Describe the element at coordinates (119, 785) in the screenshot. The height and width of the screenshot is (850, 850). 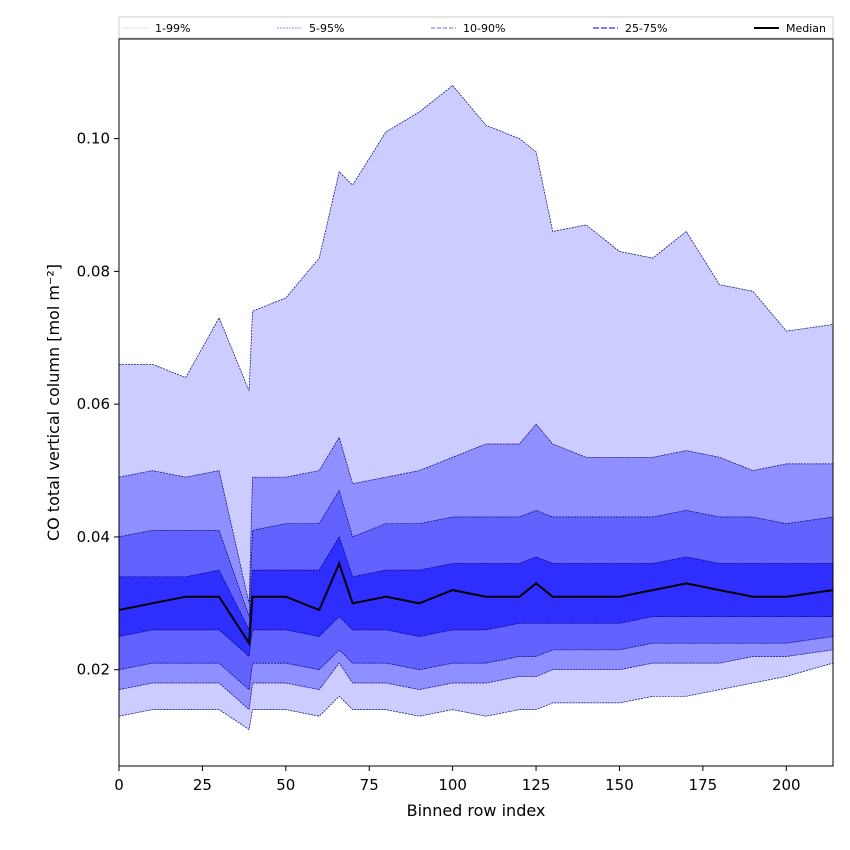
I see `x-tick-label: 0` at that location.